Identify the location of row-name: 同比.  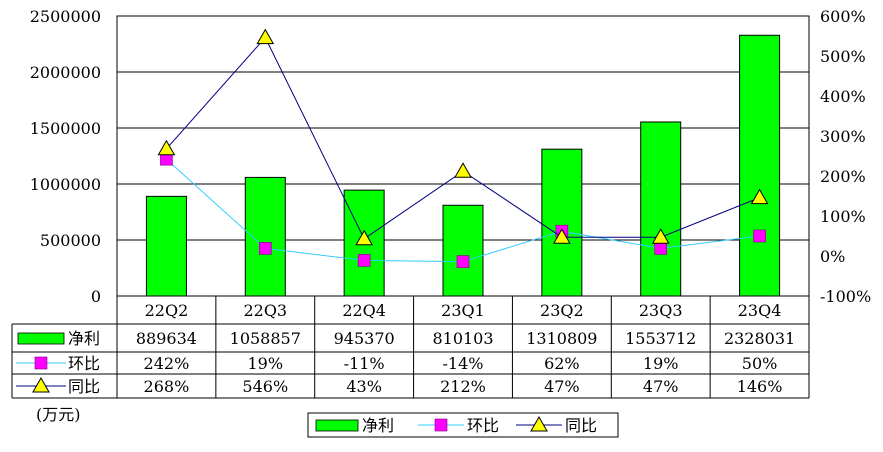
(84, 386).